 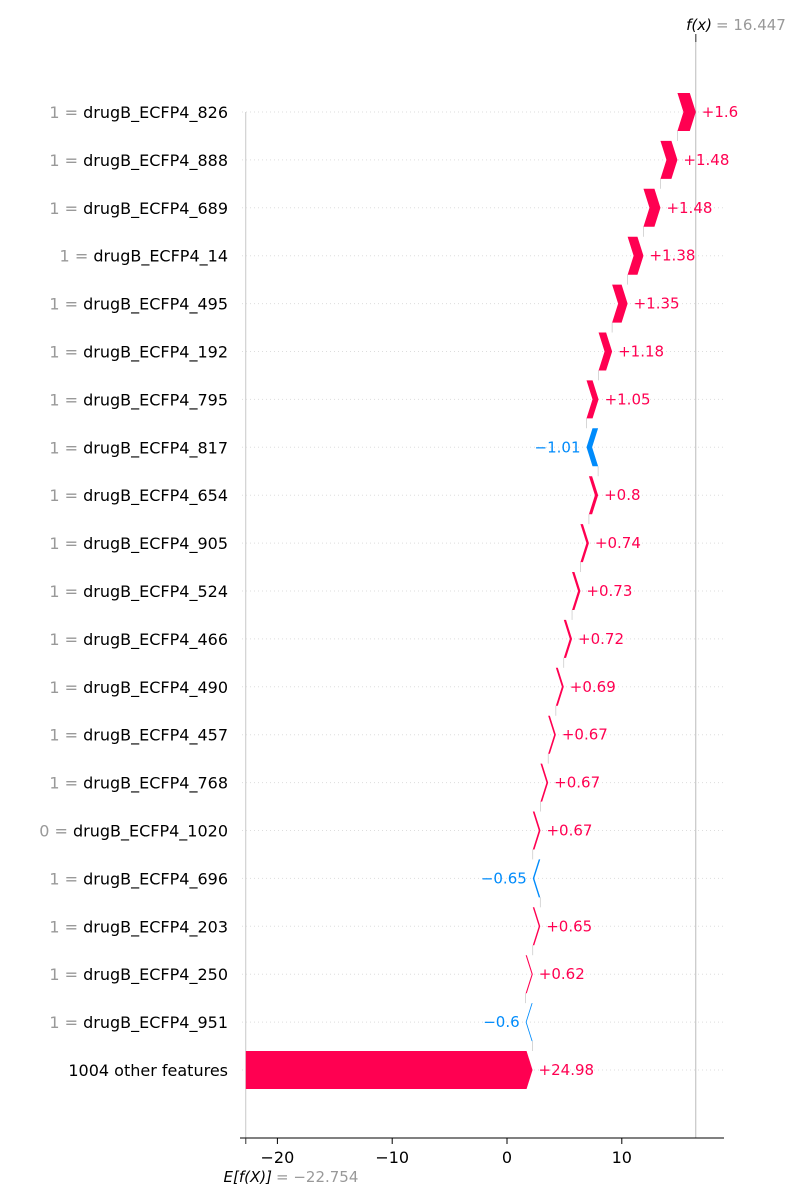 I want to click on feature-name: drugB_ECFP4_203, so click(x=155, y=927).